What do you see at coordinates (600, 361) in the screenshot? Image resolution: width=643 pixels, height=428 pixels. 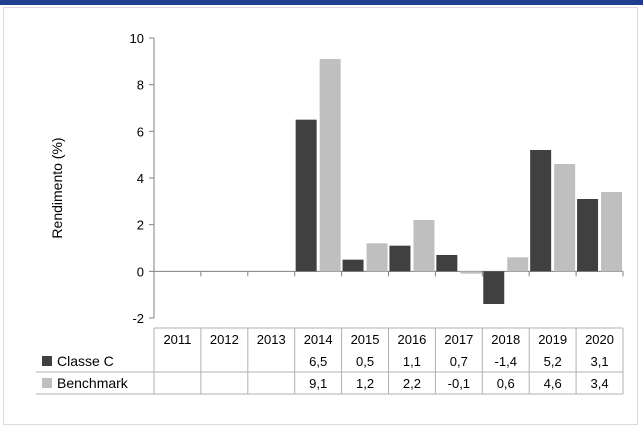 I see `data-label: 3,1` at bounding box center [600, 361].